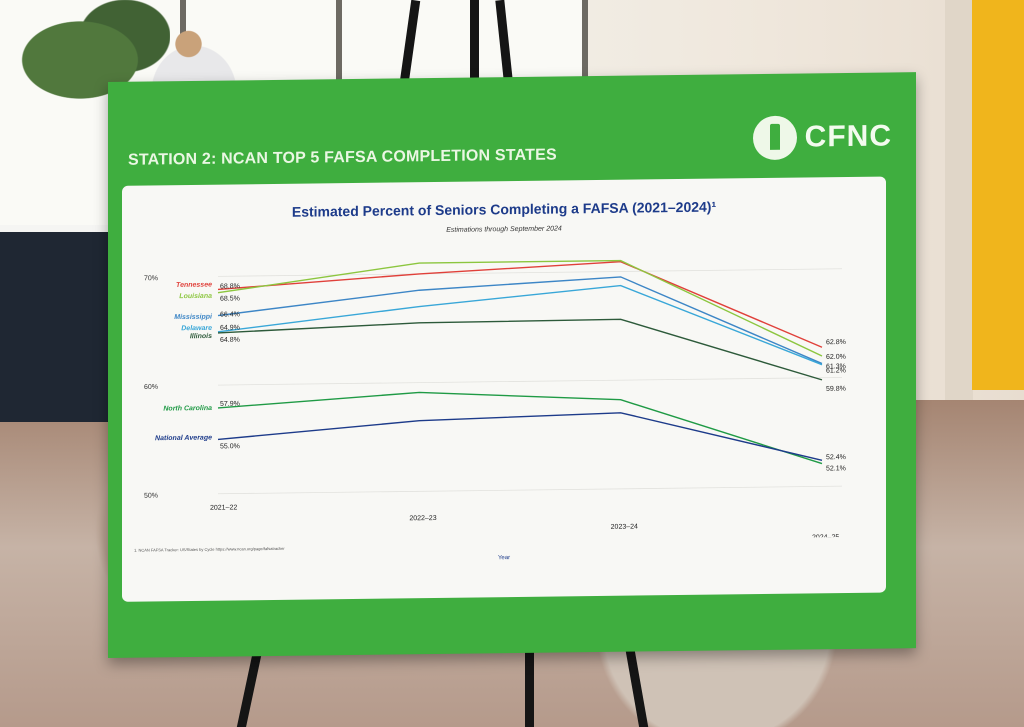 The image size is (1024, 727). Describe the element at coordinates (187, 409) in the screenshot. I see `series-name-label: North Carolina` at that location.